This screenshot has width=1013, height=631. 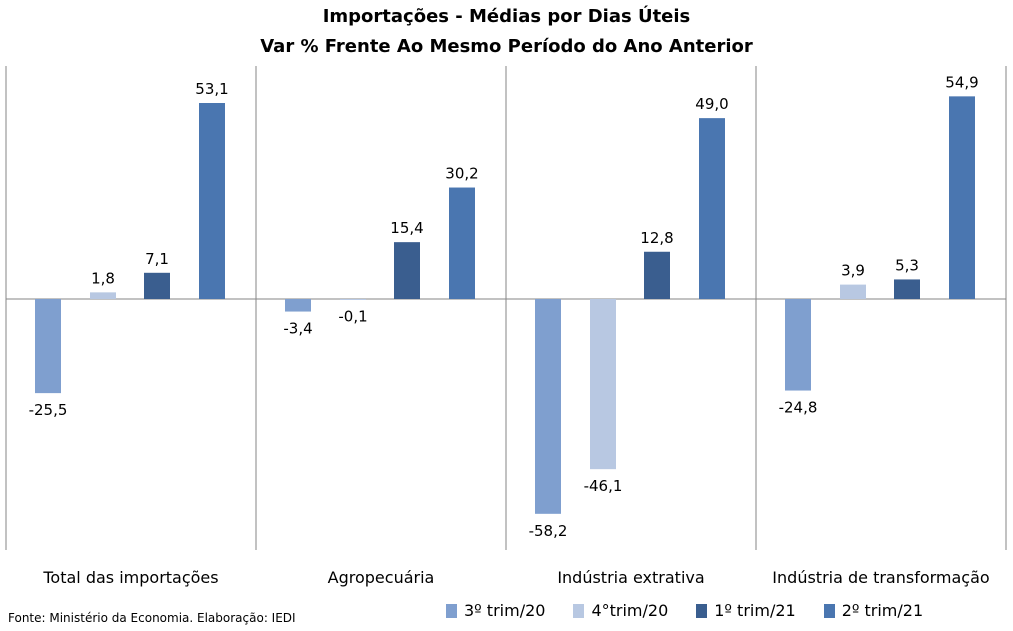 What do you see at coordinates (352, 316) in the screenshot?
I see `data-label: -0,1` at bounding box center [352, 316].